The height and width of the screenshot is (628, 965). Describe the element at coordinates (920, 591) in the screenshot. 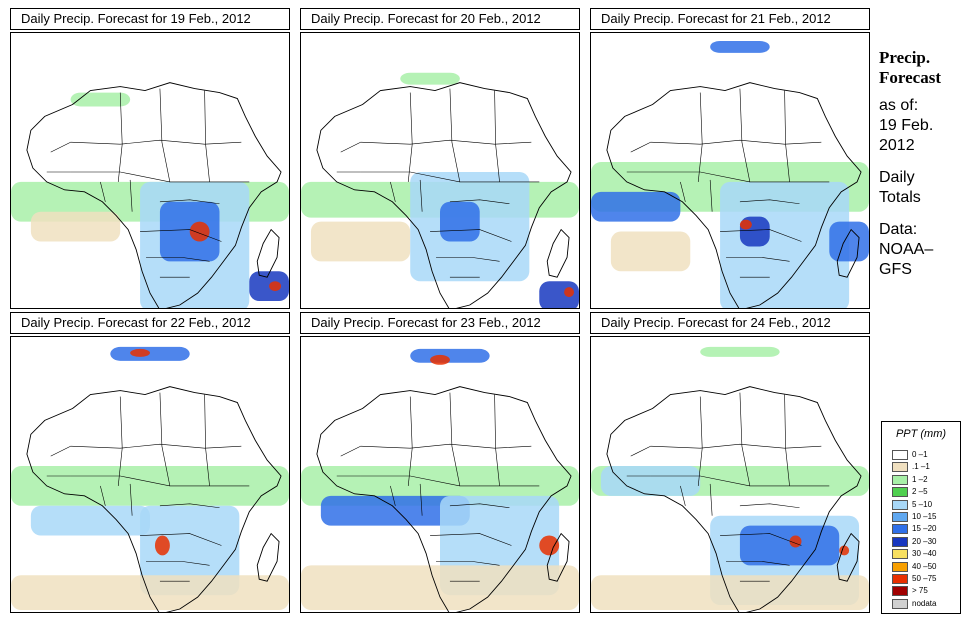

I see `legend-label: > 75` at that location.